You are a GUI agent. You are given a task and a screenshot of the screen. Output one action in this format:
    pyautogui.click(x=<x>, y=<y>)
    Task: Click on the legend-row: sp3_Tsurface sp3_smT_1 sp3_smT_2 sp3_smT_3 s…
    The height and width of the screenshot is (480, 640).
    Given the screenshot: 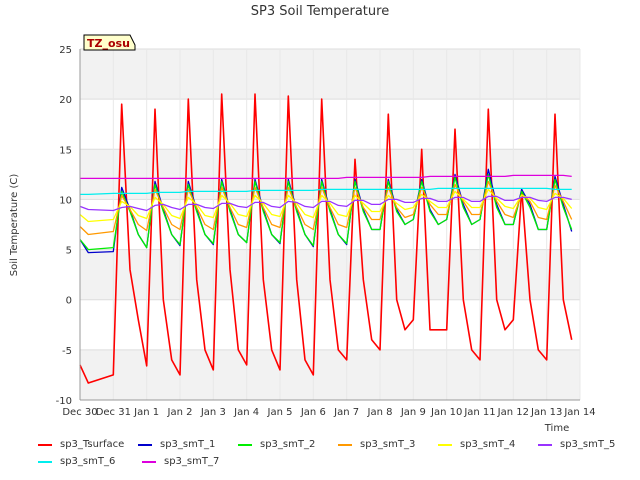 What is the action you would take?
    pyautogui.click(x=338, y=444)
    